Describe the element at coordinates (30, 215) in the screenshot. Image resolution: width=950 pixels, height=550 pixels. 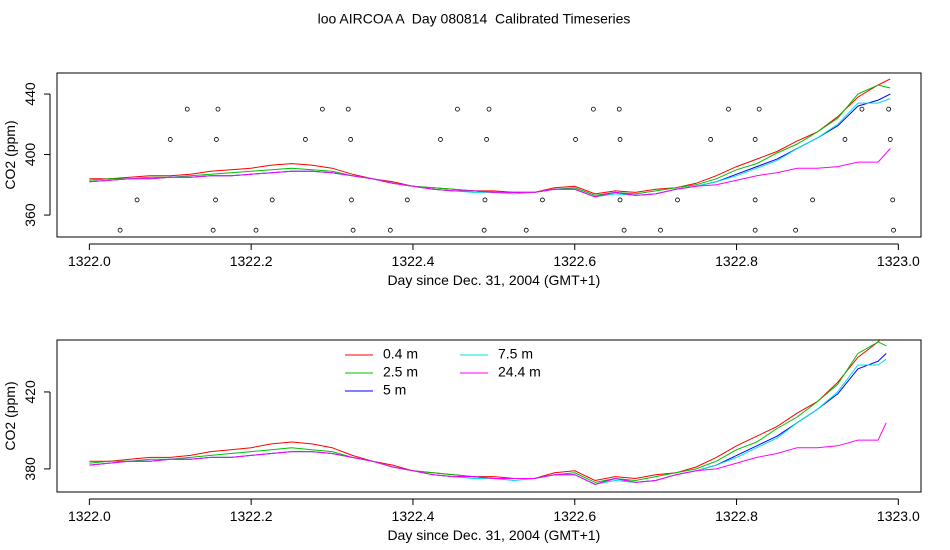
I see `y-tick-label: 360` at that location.